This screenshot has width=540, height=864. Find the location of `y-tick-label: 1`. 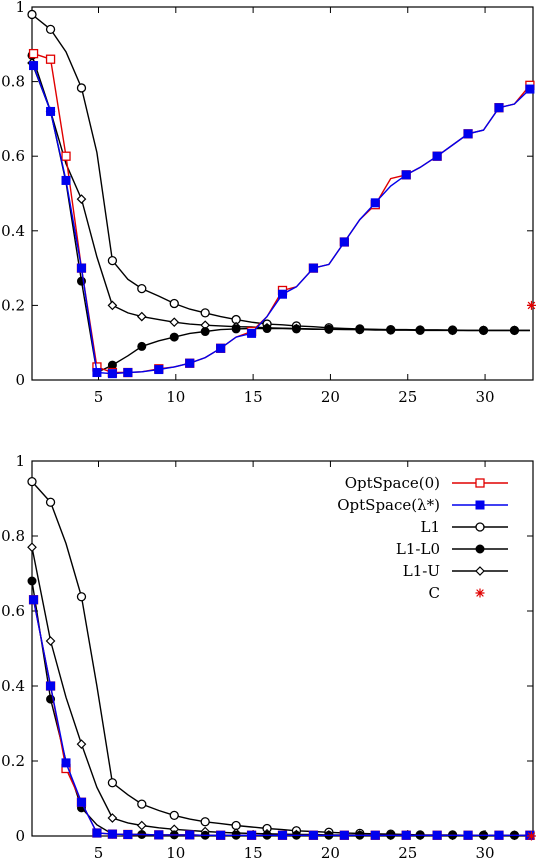

y-tick-label: 1 is located at coordinates (20, 461).